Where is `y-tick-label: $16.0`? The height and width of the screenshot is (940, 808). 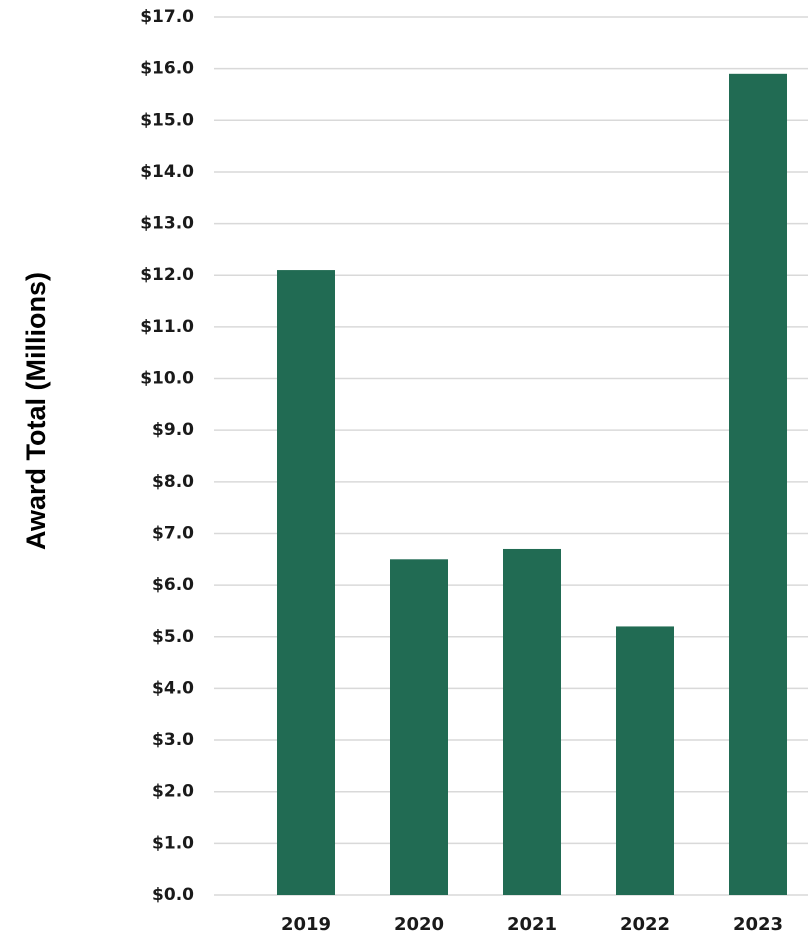 y-tick-label: $16.0 is located at coordinates (167, 69).